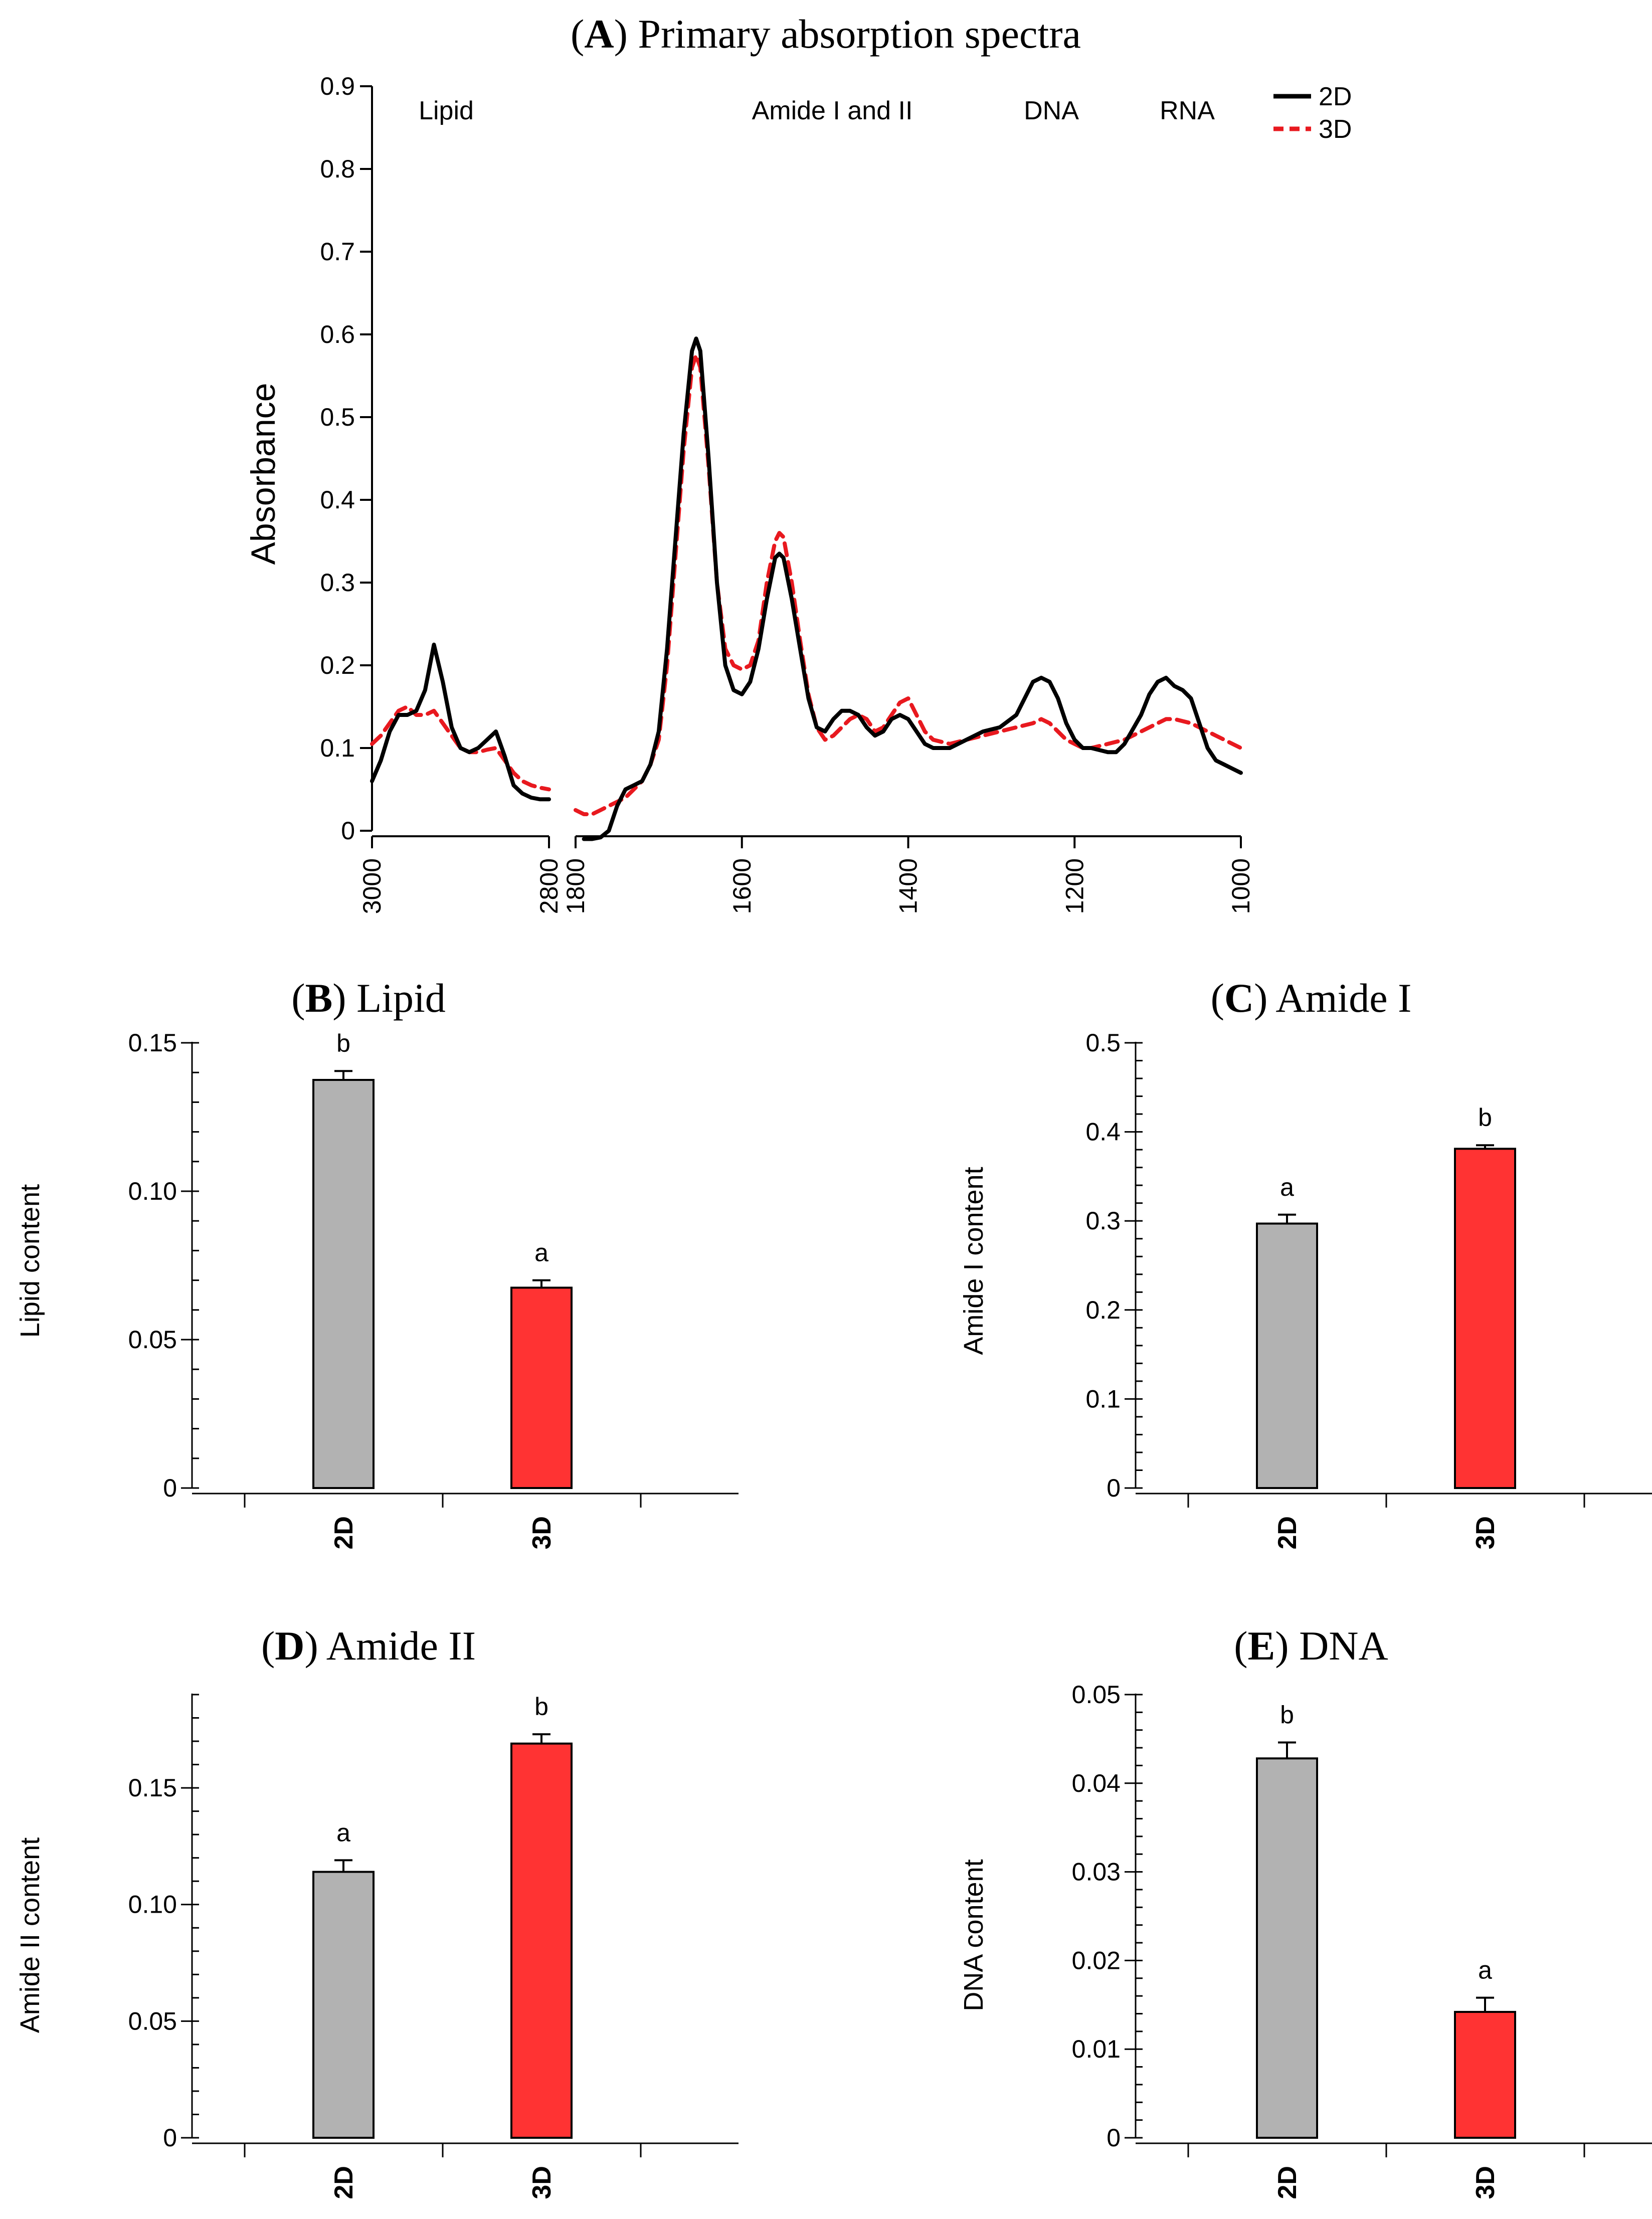  I want to click on panel-b-letter: B, so click(319, 998).